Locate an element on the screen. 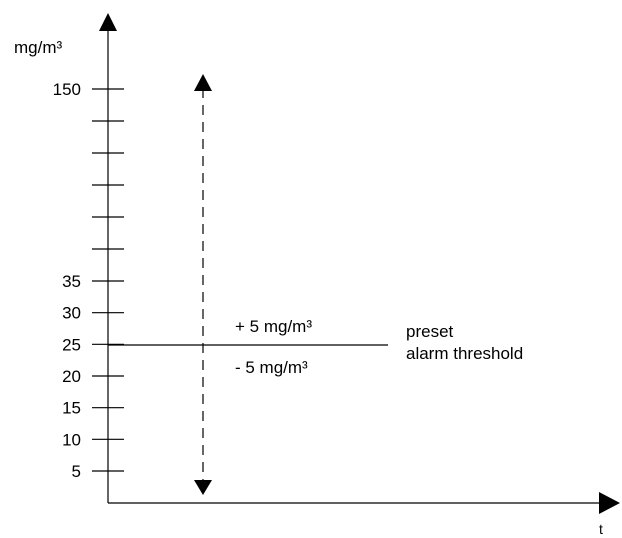 The height and width of the screenshot is (538, 622). y-tick-label: 15 is located at coordinates (71, 408).